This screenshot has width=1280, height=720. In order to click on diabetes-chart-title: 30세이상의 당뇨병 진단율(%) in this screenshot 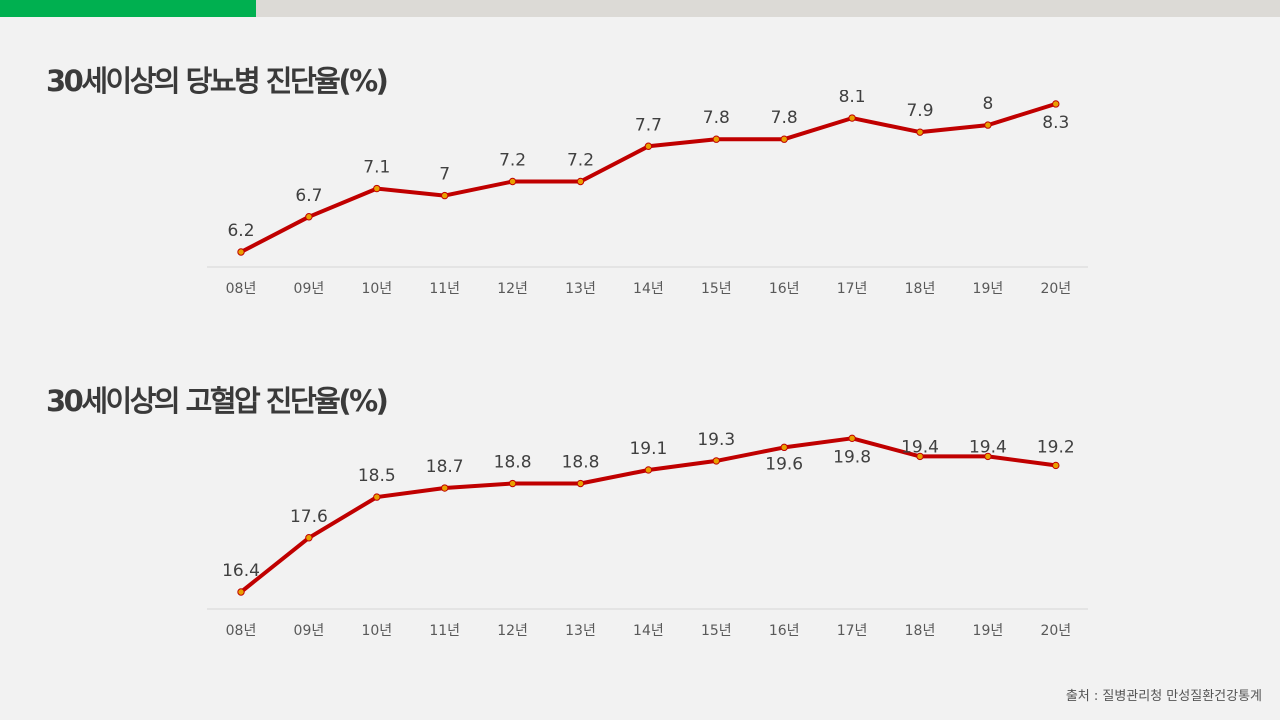, I will do `click(217, 81)`.